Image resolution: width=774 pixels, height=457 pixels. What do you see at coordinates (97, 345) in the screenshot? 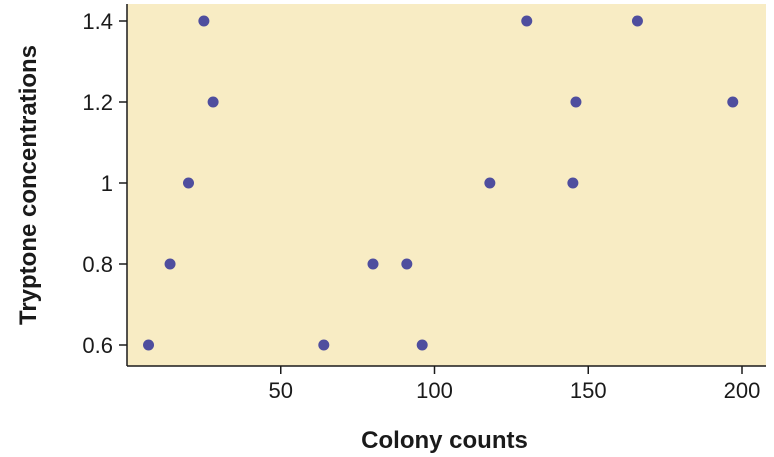
I see `y-tick-label: 0.6` at bounding box center [97, 345].